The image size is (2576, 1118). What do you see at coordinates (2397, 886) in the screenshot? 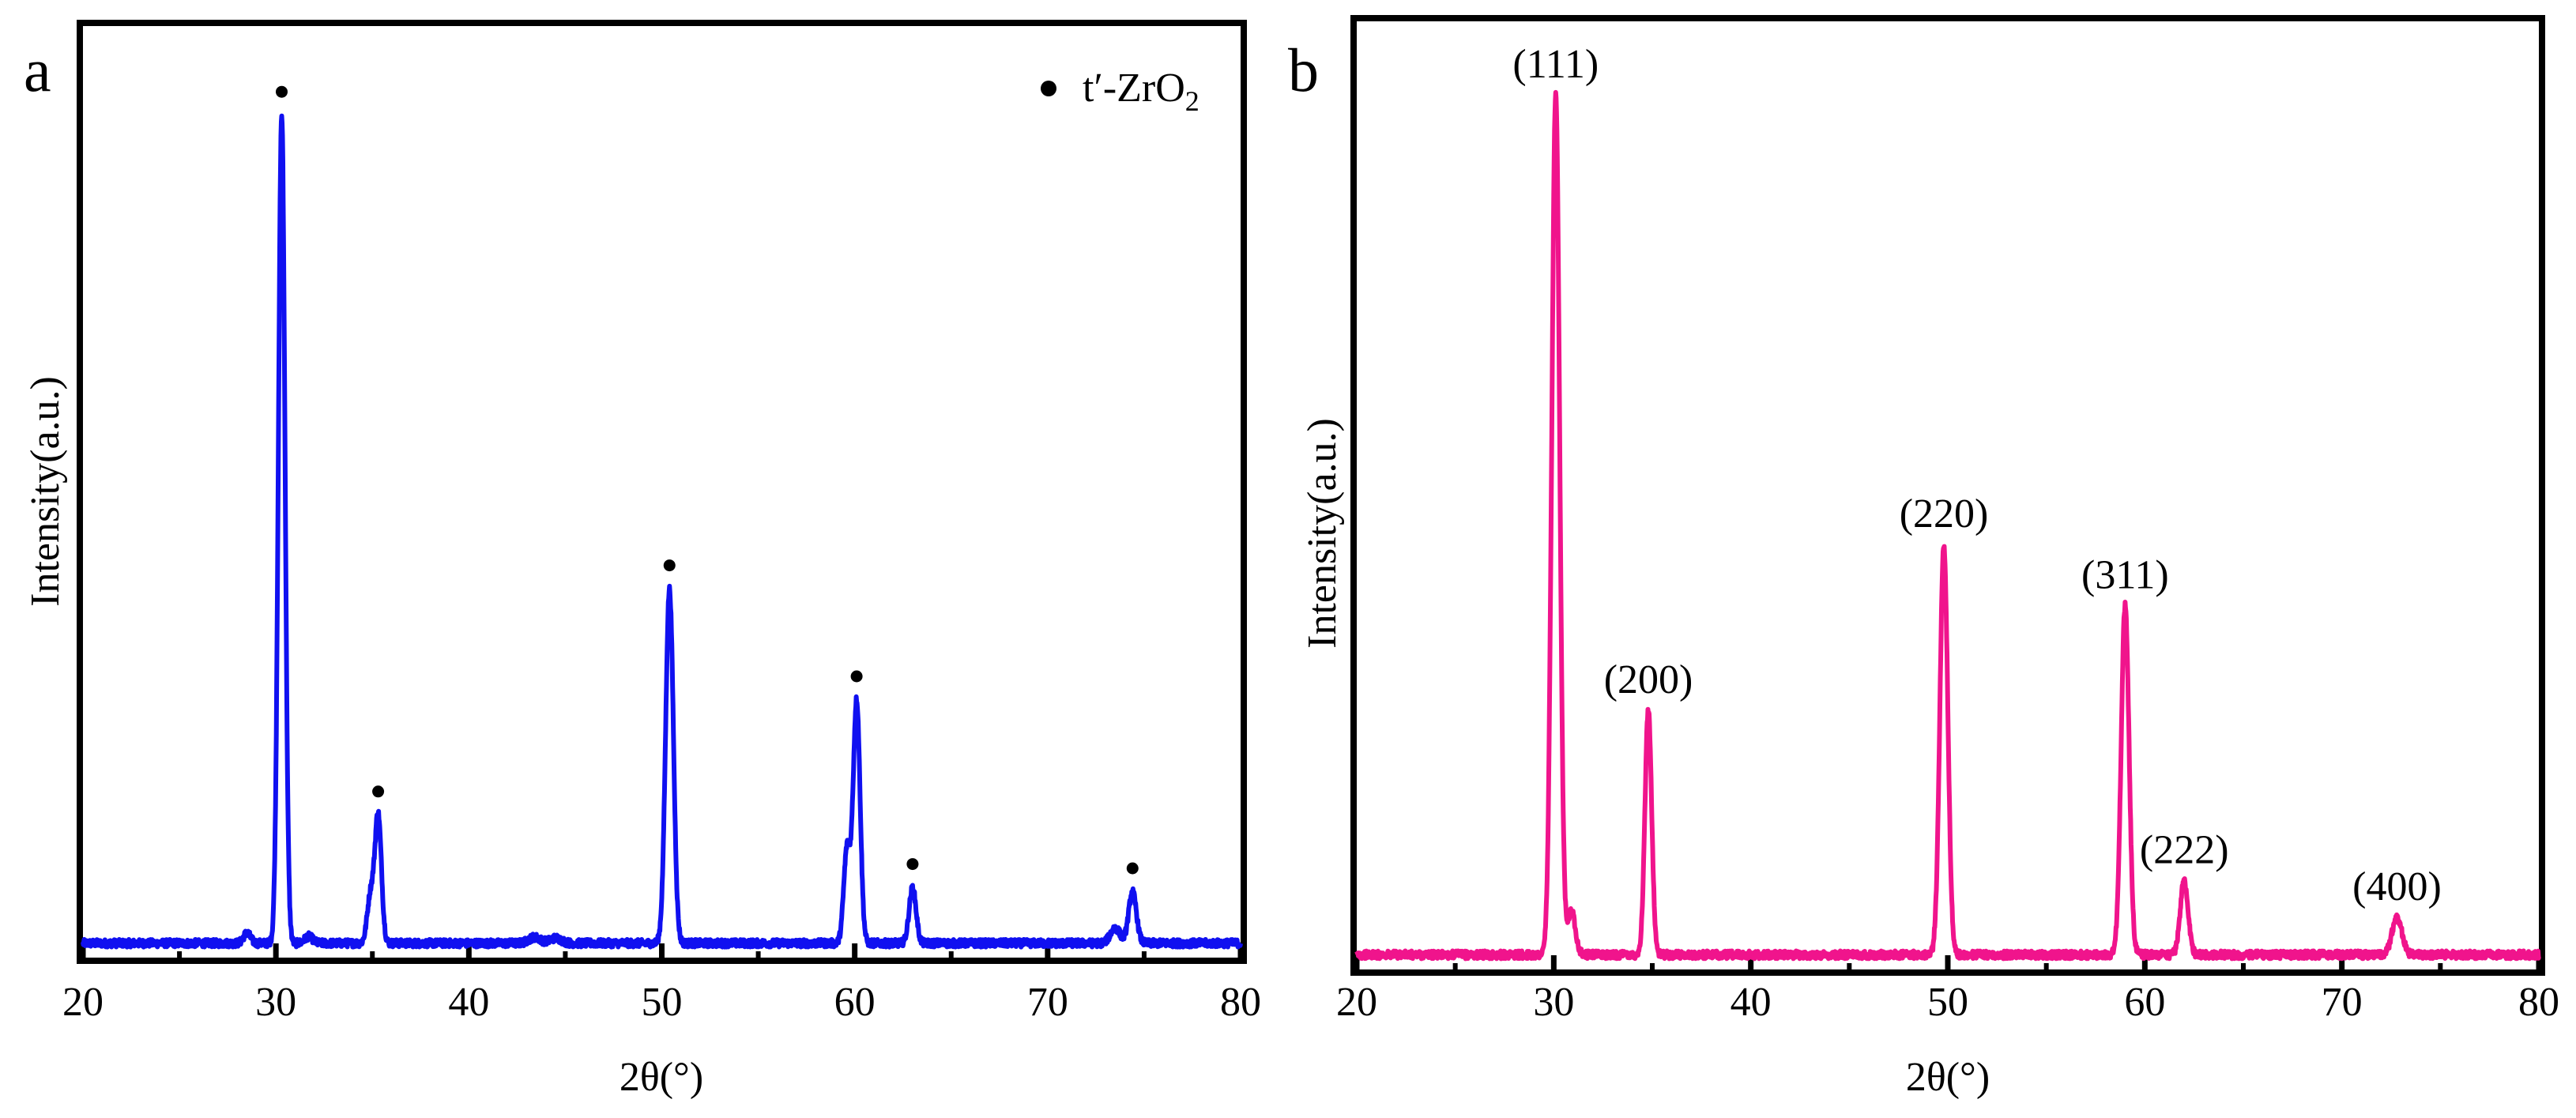
I see `peak-label: (400)` at bounding box center [2397, 886].